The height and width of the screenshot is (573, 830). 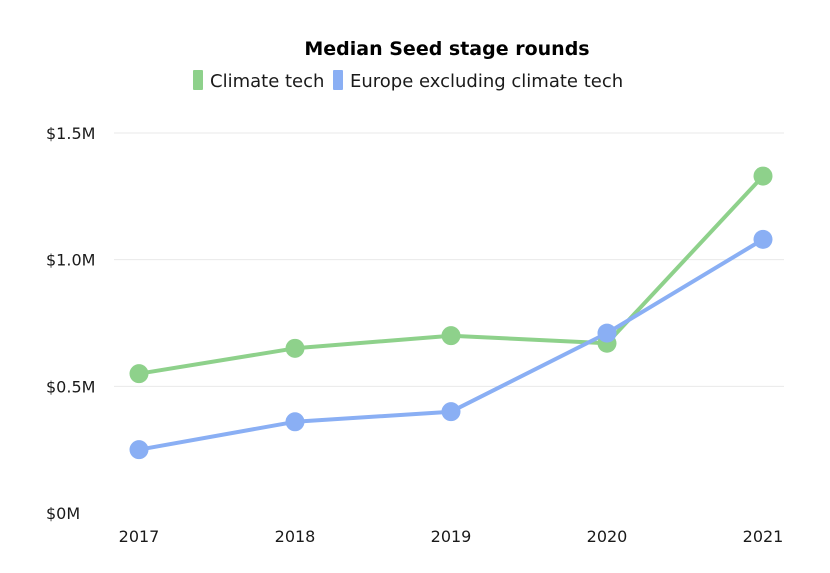 I want to click on data-point-europe-excluding-climate-tech-2020, so click(x=607, y=333).